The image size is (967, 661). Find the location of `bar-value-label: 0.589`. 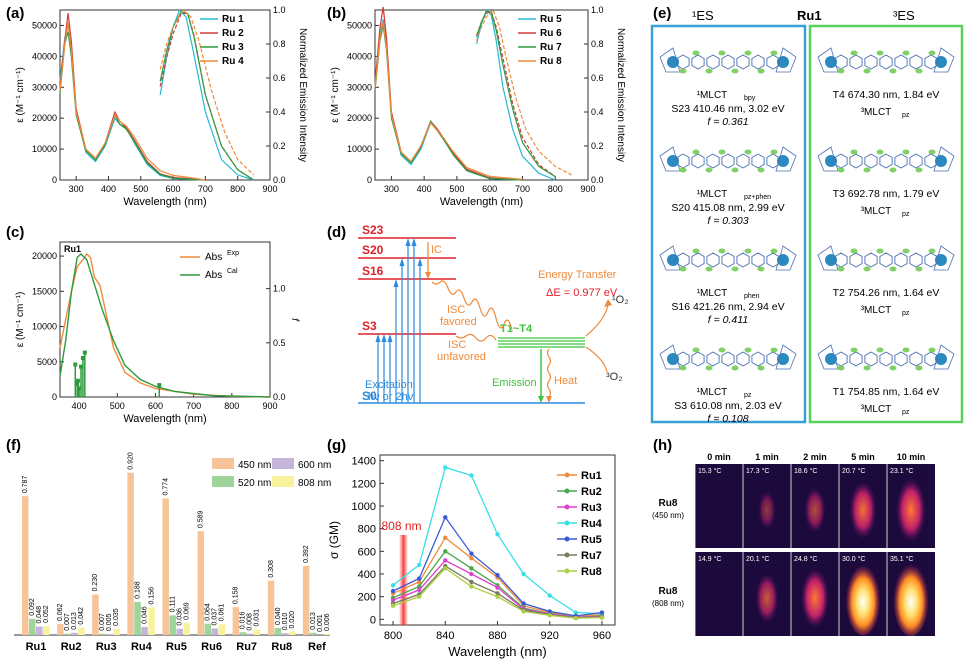

bar-value-label: 0.589 is located at coordinates (201, 519).